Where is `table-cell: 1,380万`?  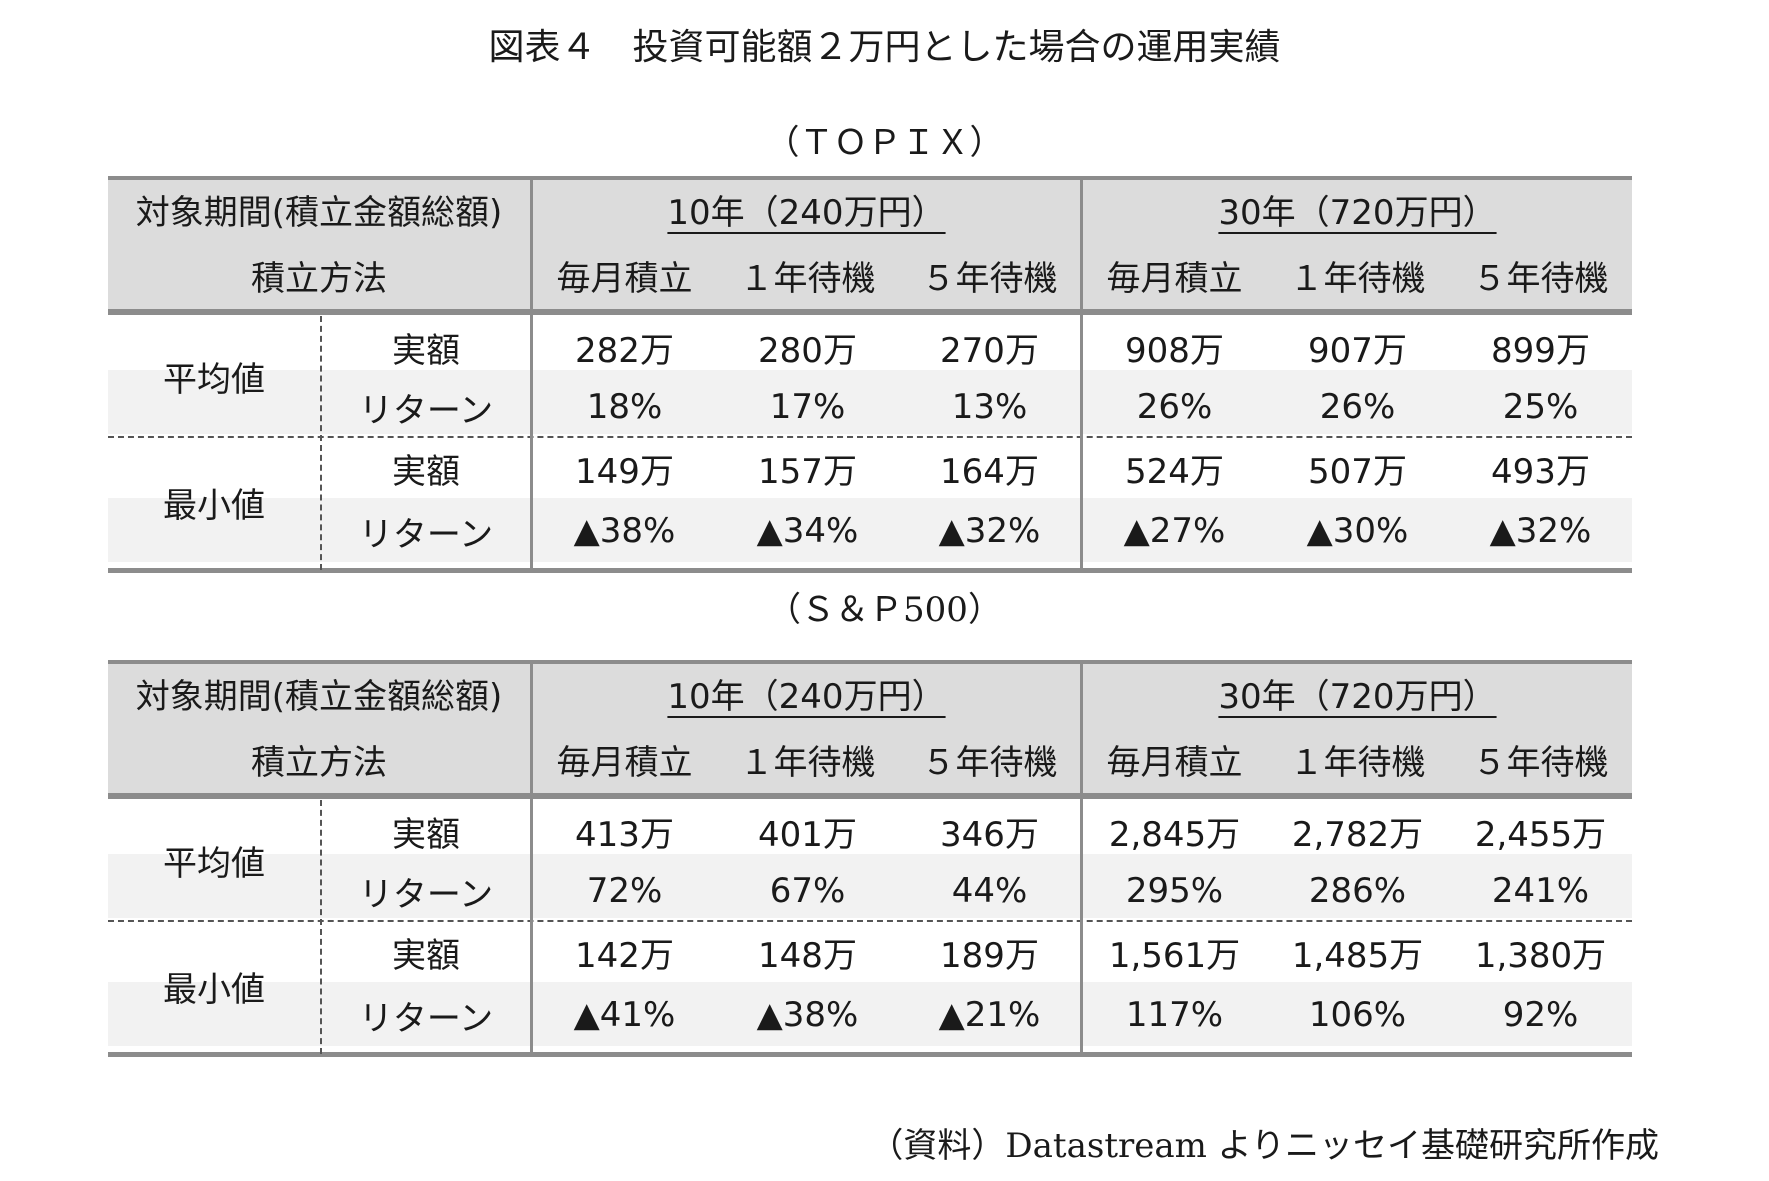 table-cell: 1,380万 is located at coordinates (1540, 955).